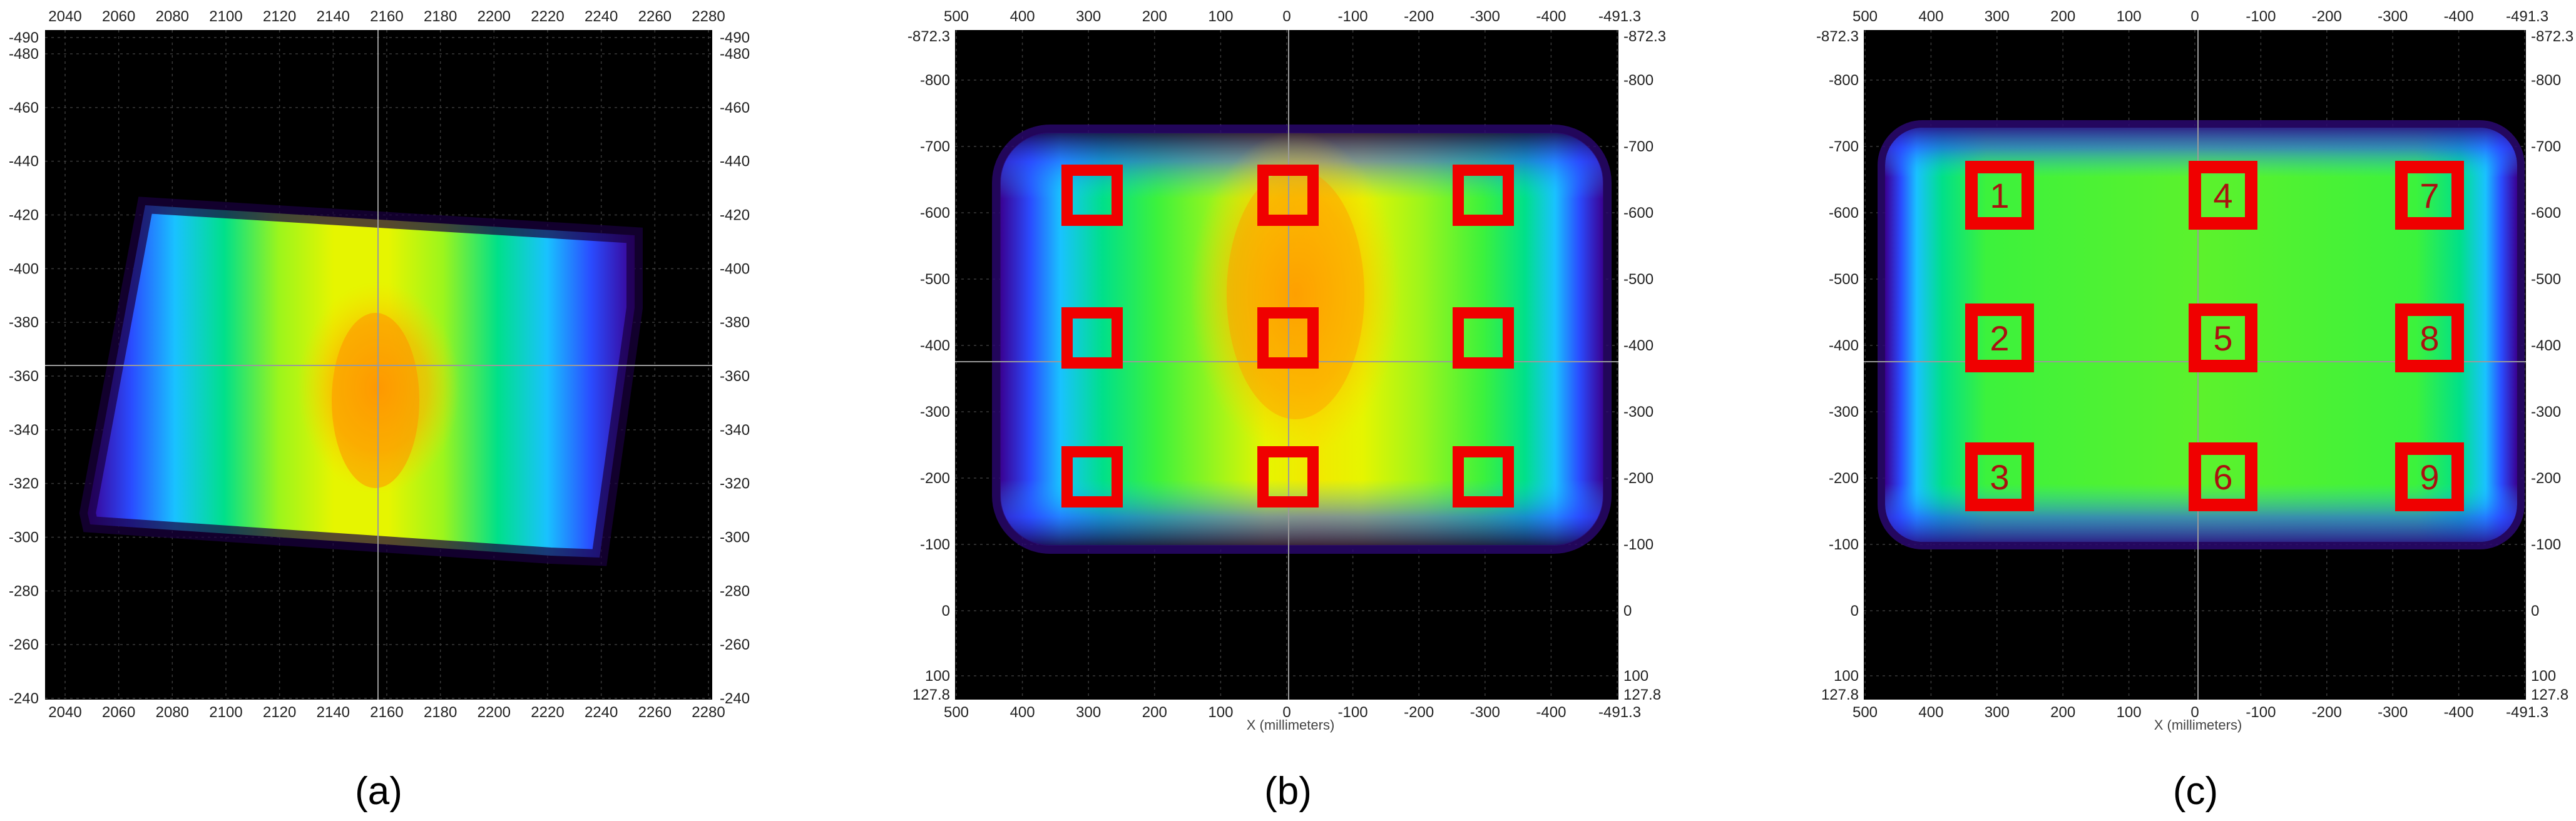 This screenshot has width=2576, height=821. What do you see at coordinates (956, 712) in the screenshot?
I see `x-tick-bottom: 500` at bounding box center [956, 712].